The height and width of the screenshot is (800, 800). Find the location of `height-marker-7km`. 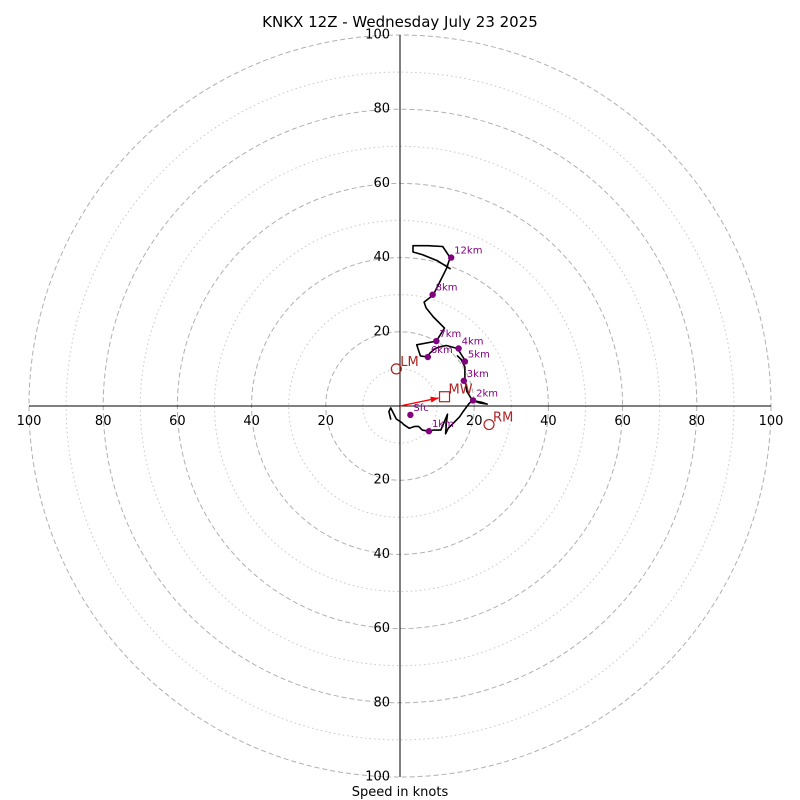

height-marker-7km is located at coordinates (436, 341).